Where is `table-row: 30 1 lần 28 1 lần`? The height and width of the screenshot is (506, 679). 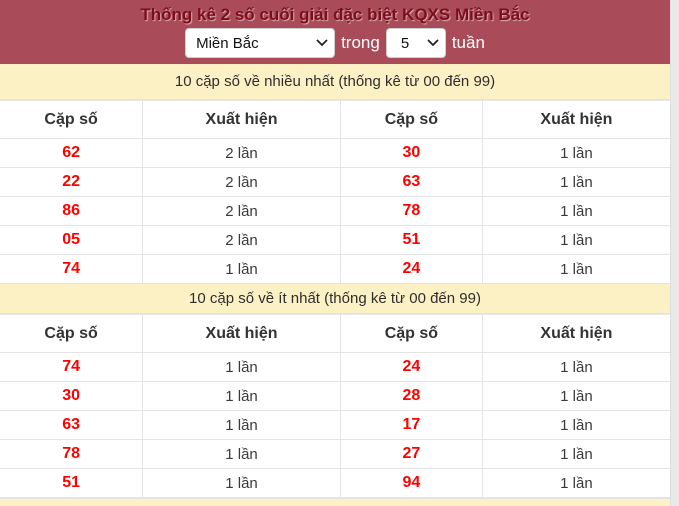 table-row: 30 1 lần 28 1 lần is located at coordinates (335, 396).